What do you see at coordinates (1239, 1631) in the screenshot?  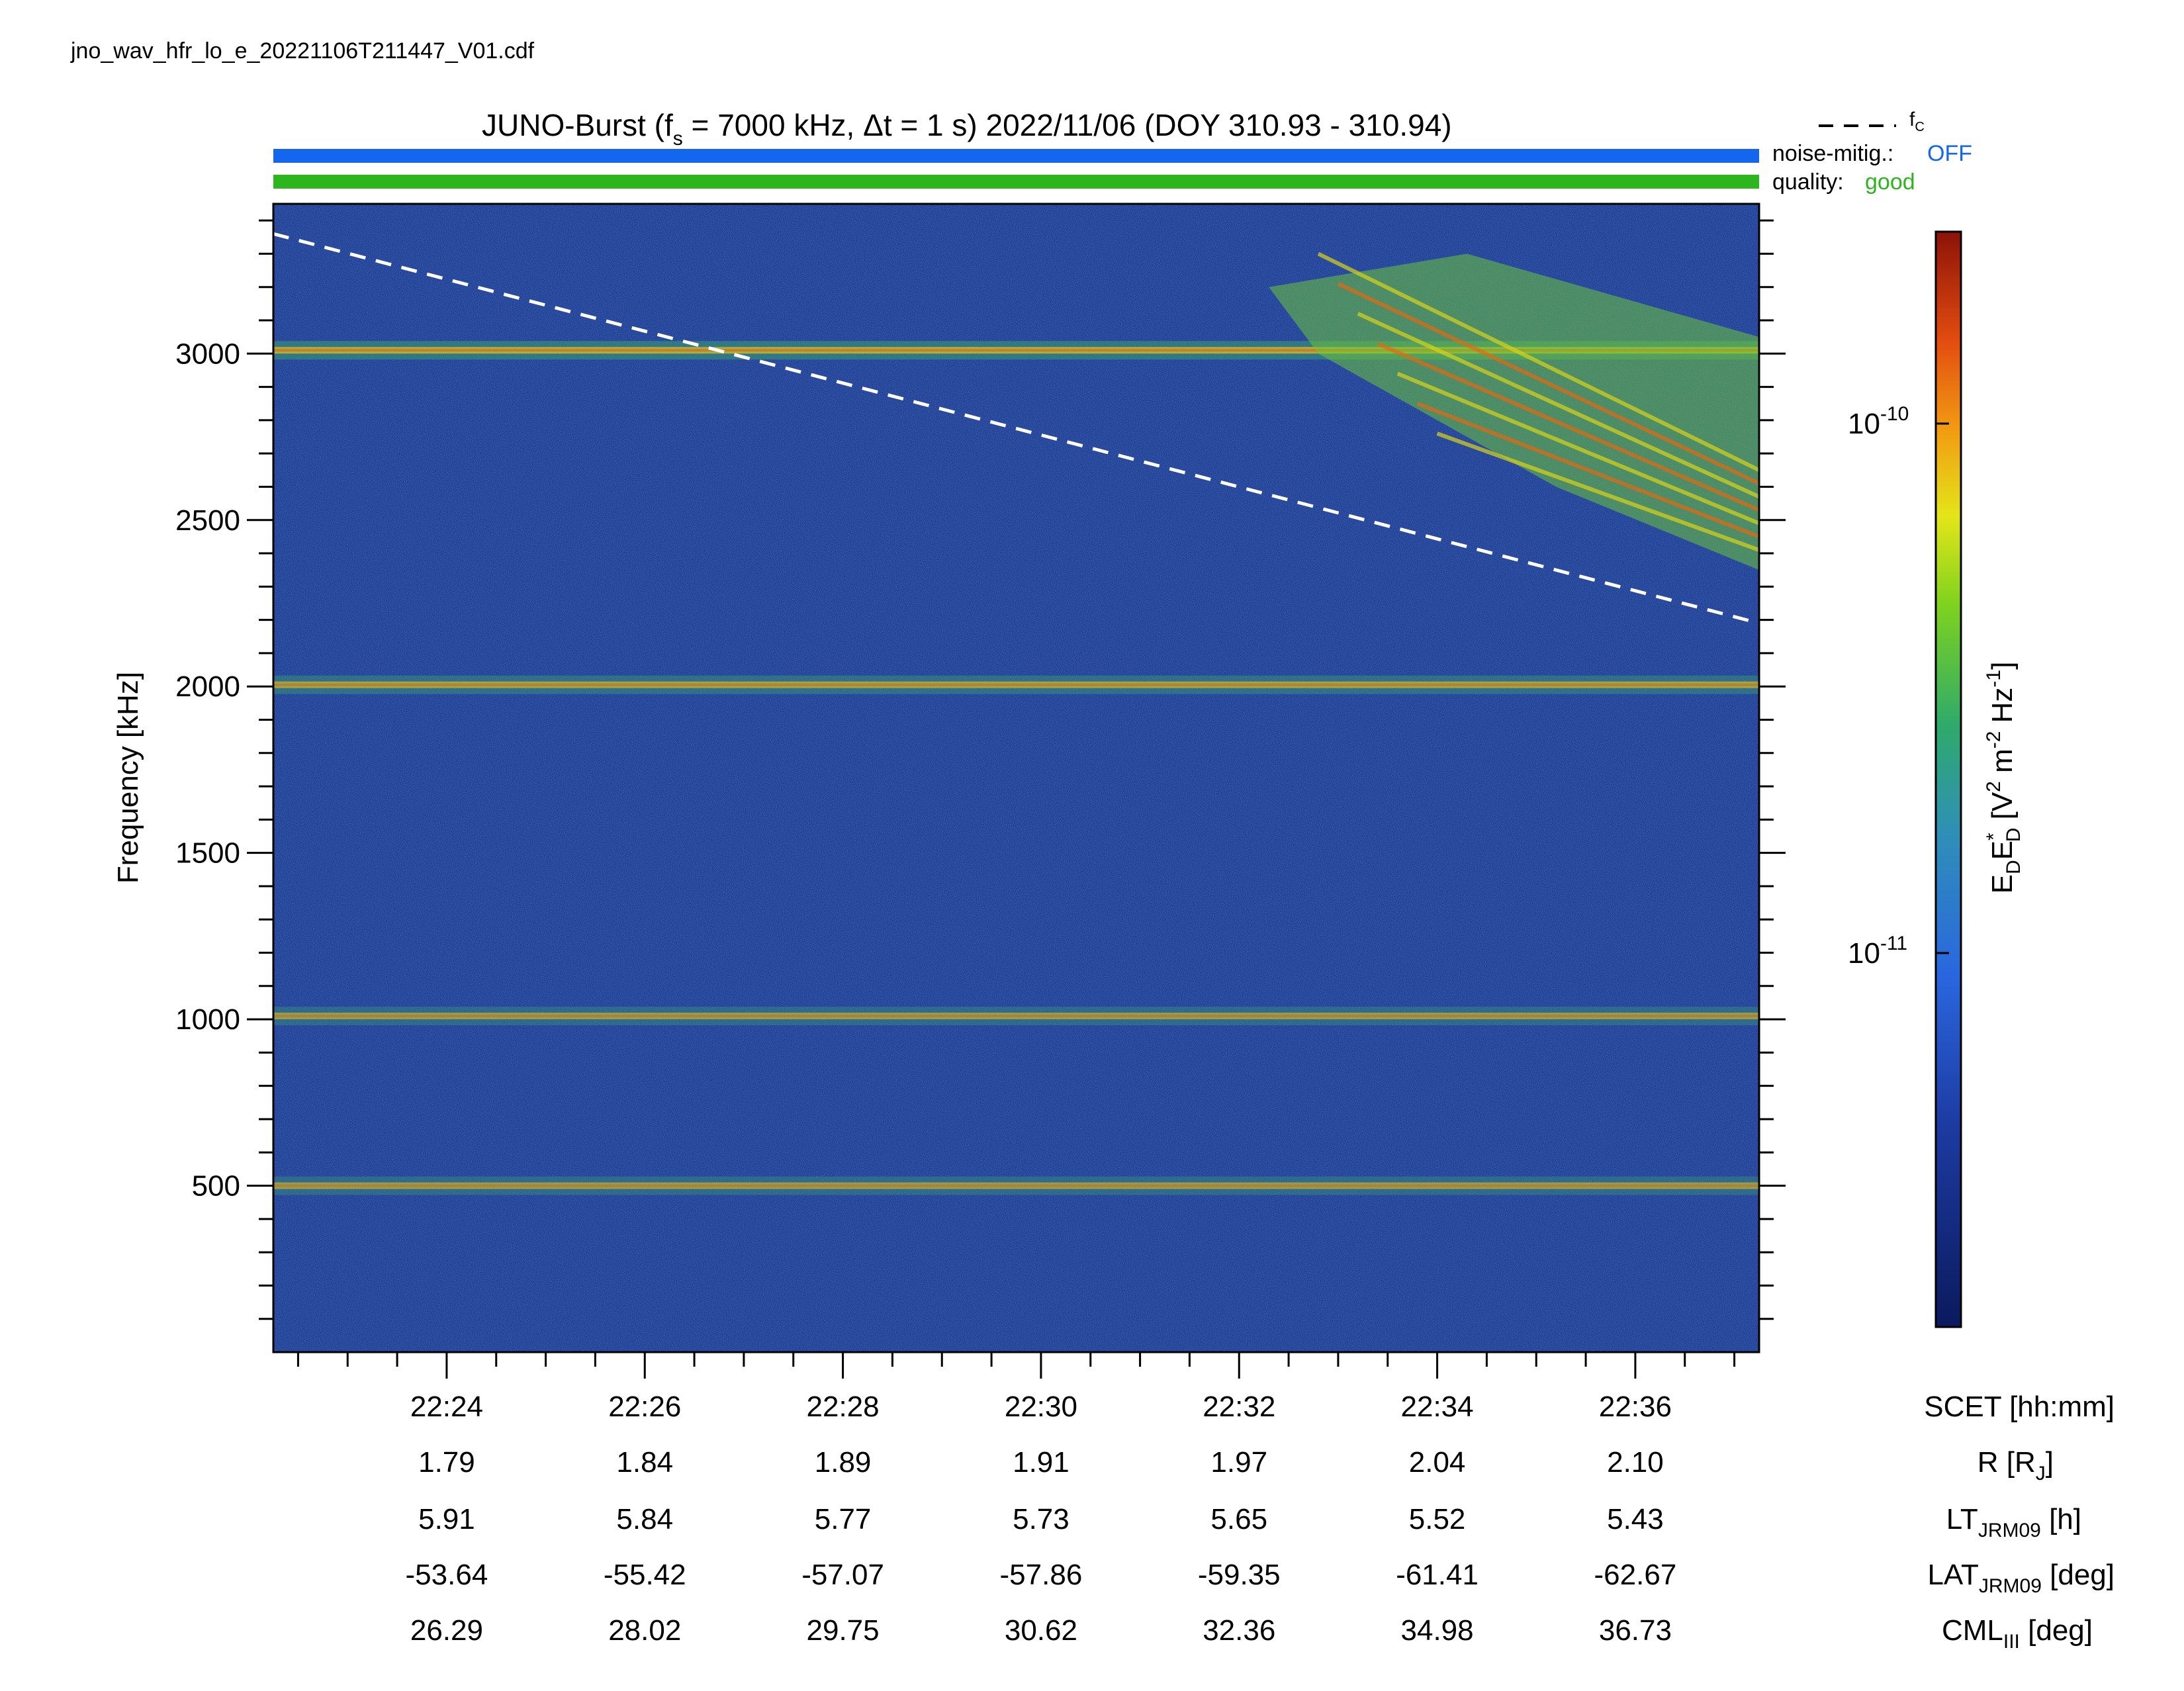 I see `cml-value: 32.36` at bounding box center [1239, 1631].